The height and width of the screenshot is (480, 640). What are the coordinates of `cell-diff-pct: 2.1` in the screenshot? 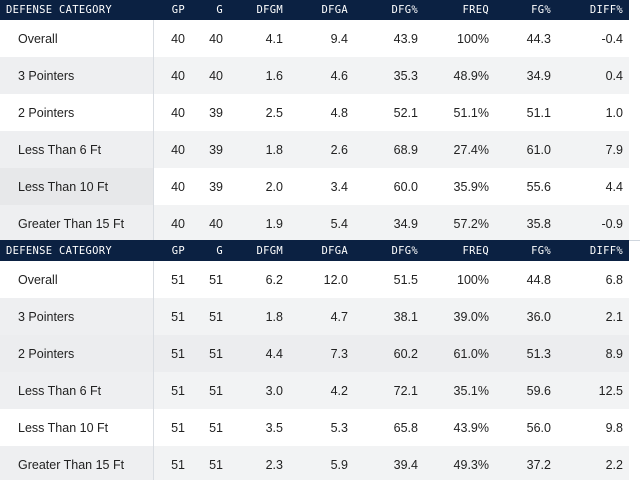 It's located at (593, 316).